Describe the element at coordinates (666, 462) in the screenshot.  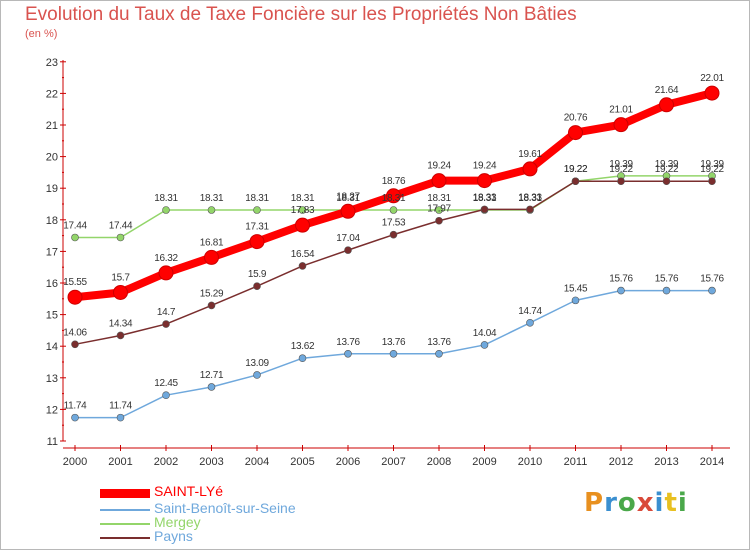
I see `x-tick-label: 2013` at that location.